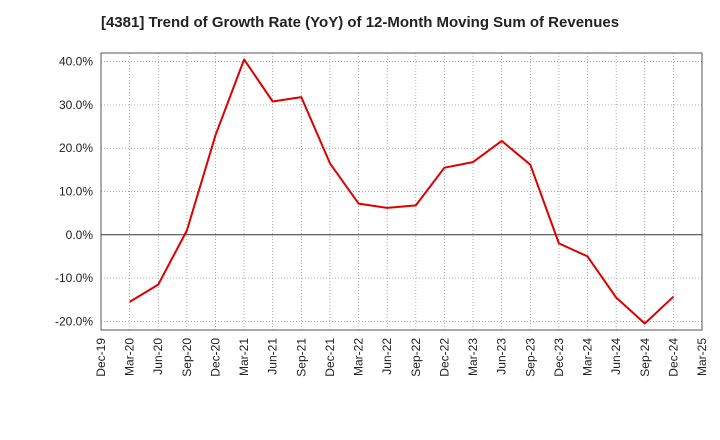  I want to click on x-tick-label: Mar-25, so click(702, 357).